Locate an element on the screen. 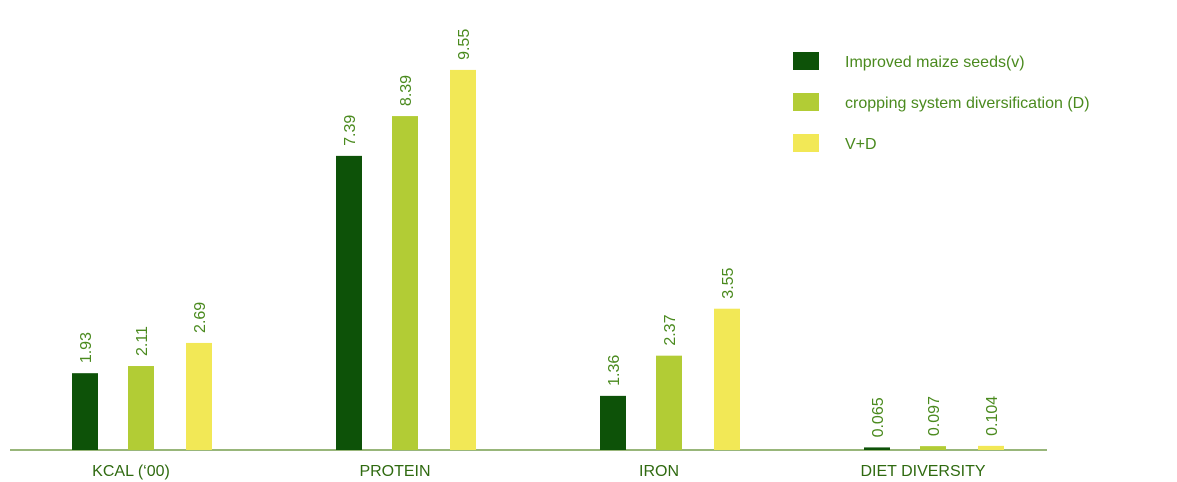 This screenshot has width=1177, height=482. value-label: 1.36 is located at coordinates (614, 370).